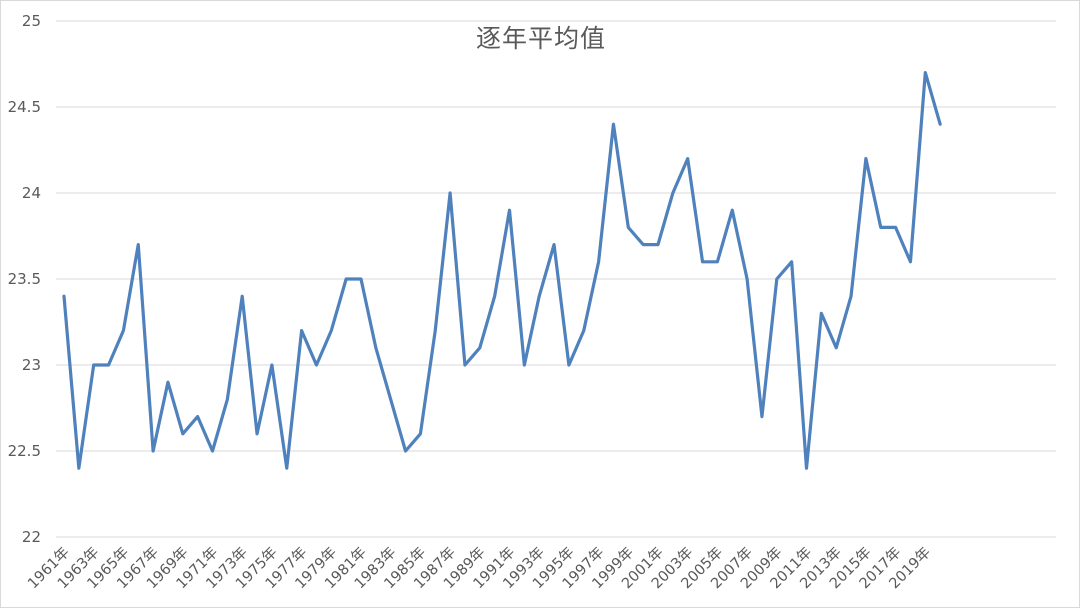  I want to click on y-tick-label: 24, so click(31, 193).